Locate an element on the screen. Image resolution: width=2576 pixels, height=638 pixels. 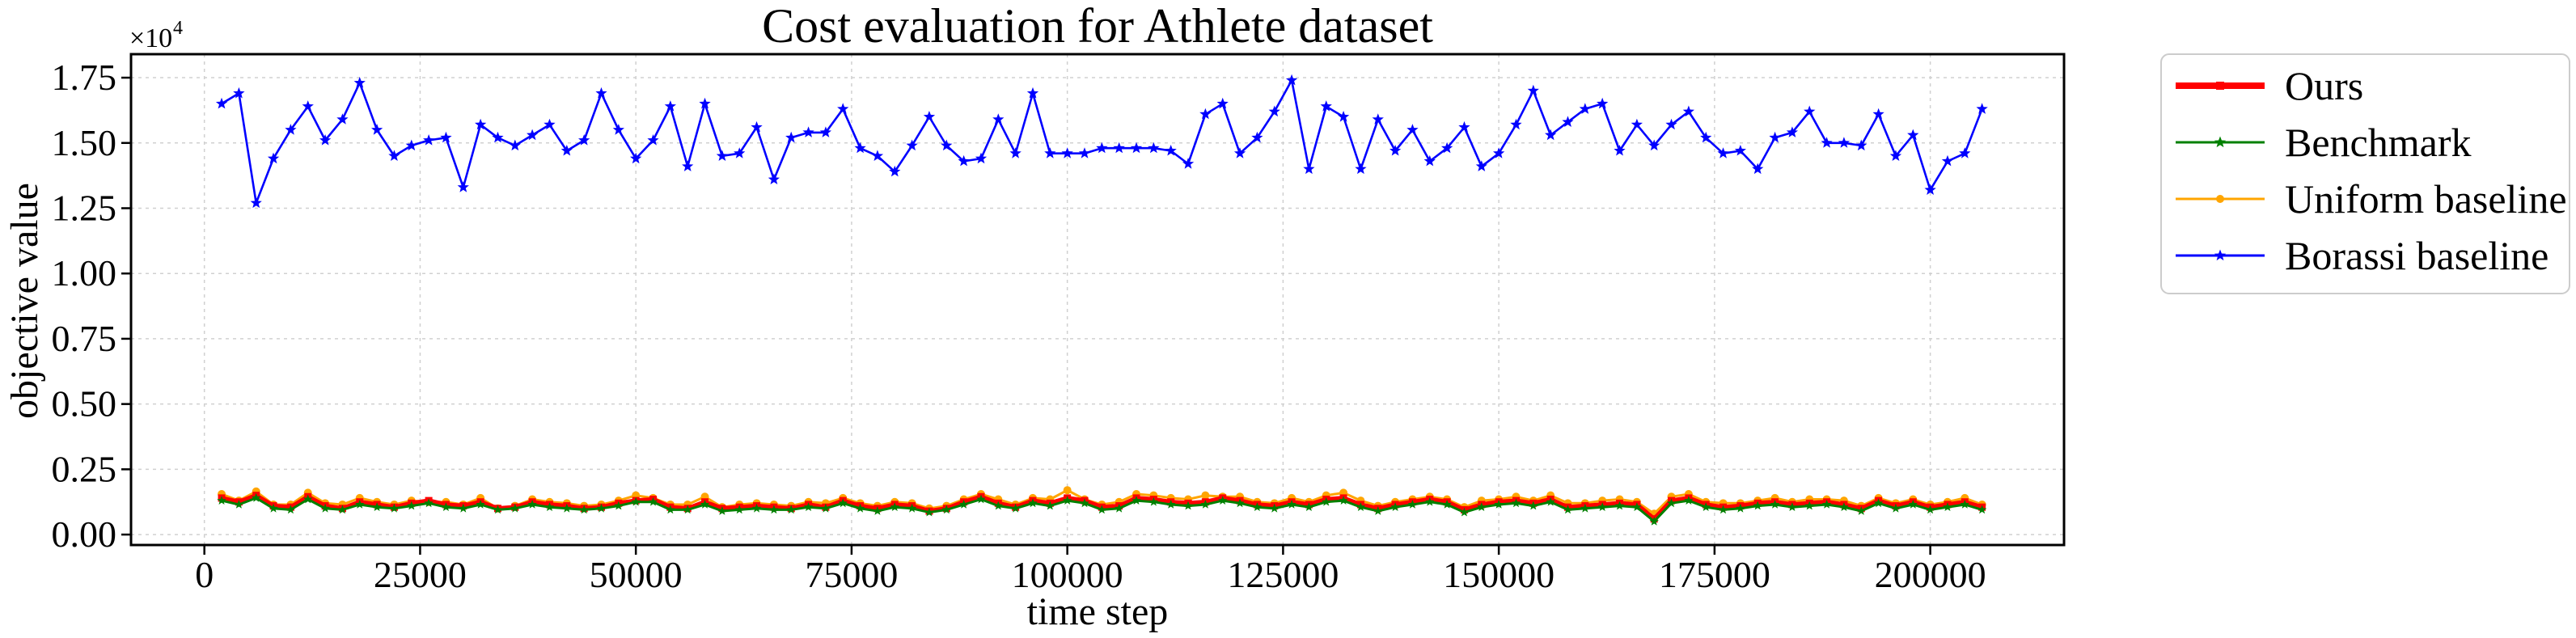
x-axis-label: time step is located at coordinates (1098, 611).